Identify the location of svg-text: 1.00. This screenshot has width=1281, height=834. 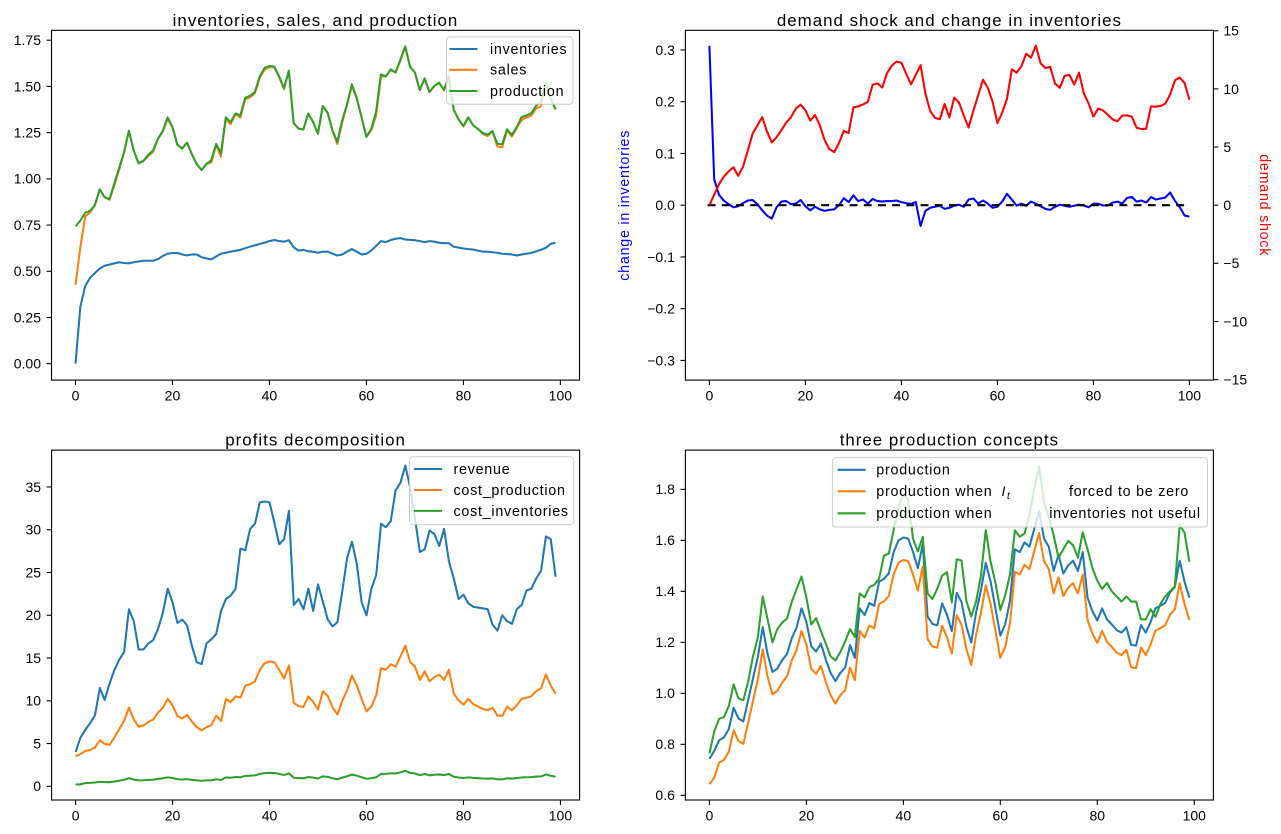
(27, 179).